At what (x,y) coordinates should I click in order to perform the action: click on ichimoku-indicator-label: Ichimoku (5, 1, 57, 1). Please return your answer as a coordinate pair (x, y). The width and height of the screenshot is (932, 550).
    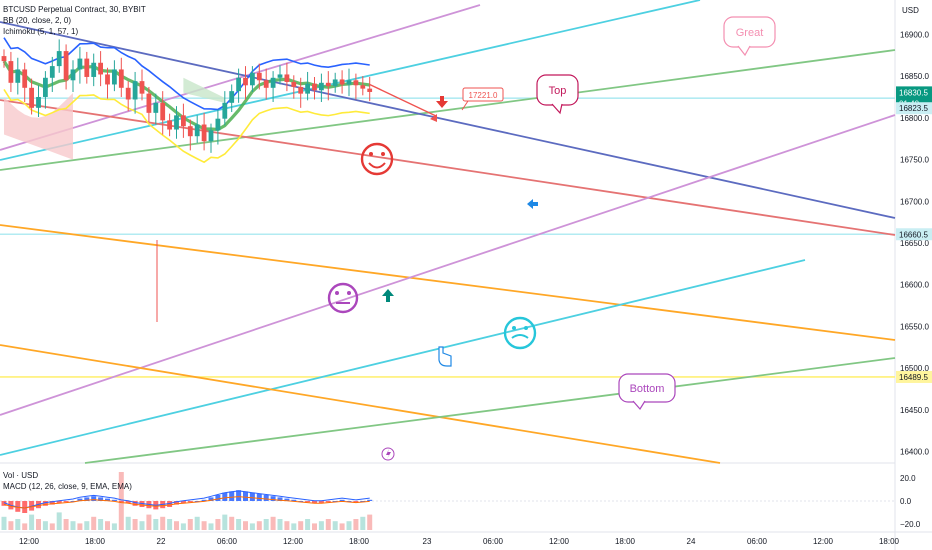
    Looking at the image, I should click on (41, 31).